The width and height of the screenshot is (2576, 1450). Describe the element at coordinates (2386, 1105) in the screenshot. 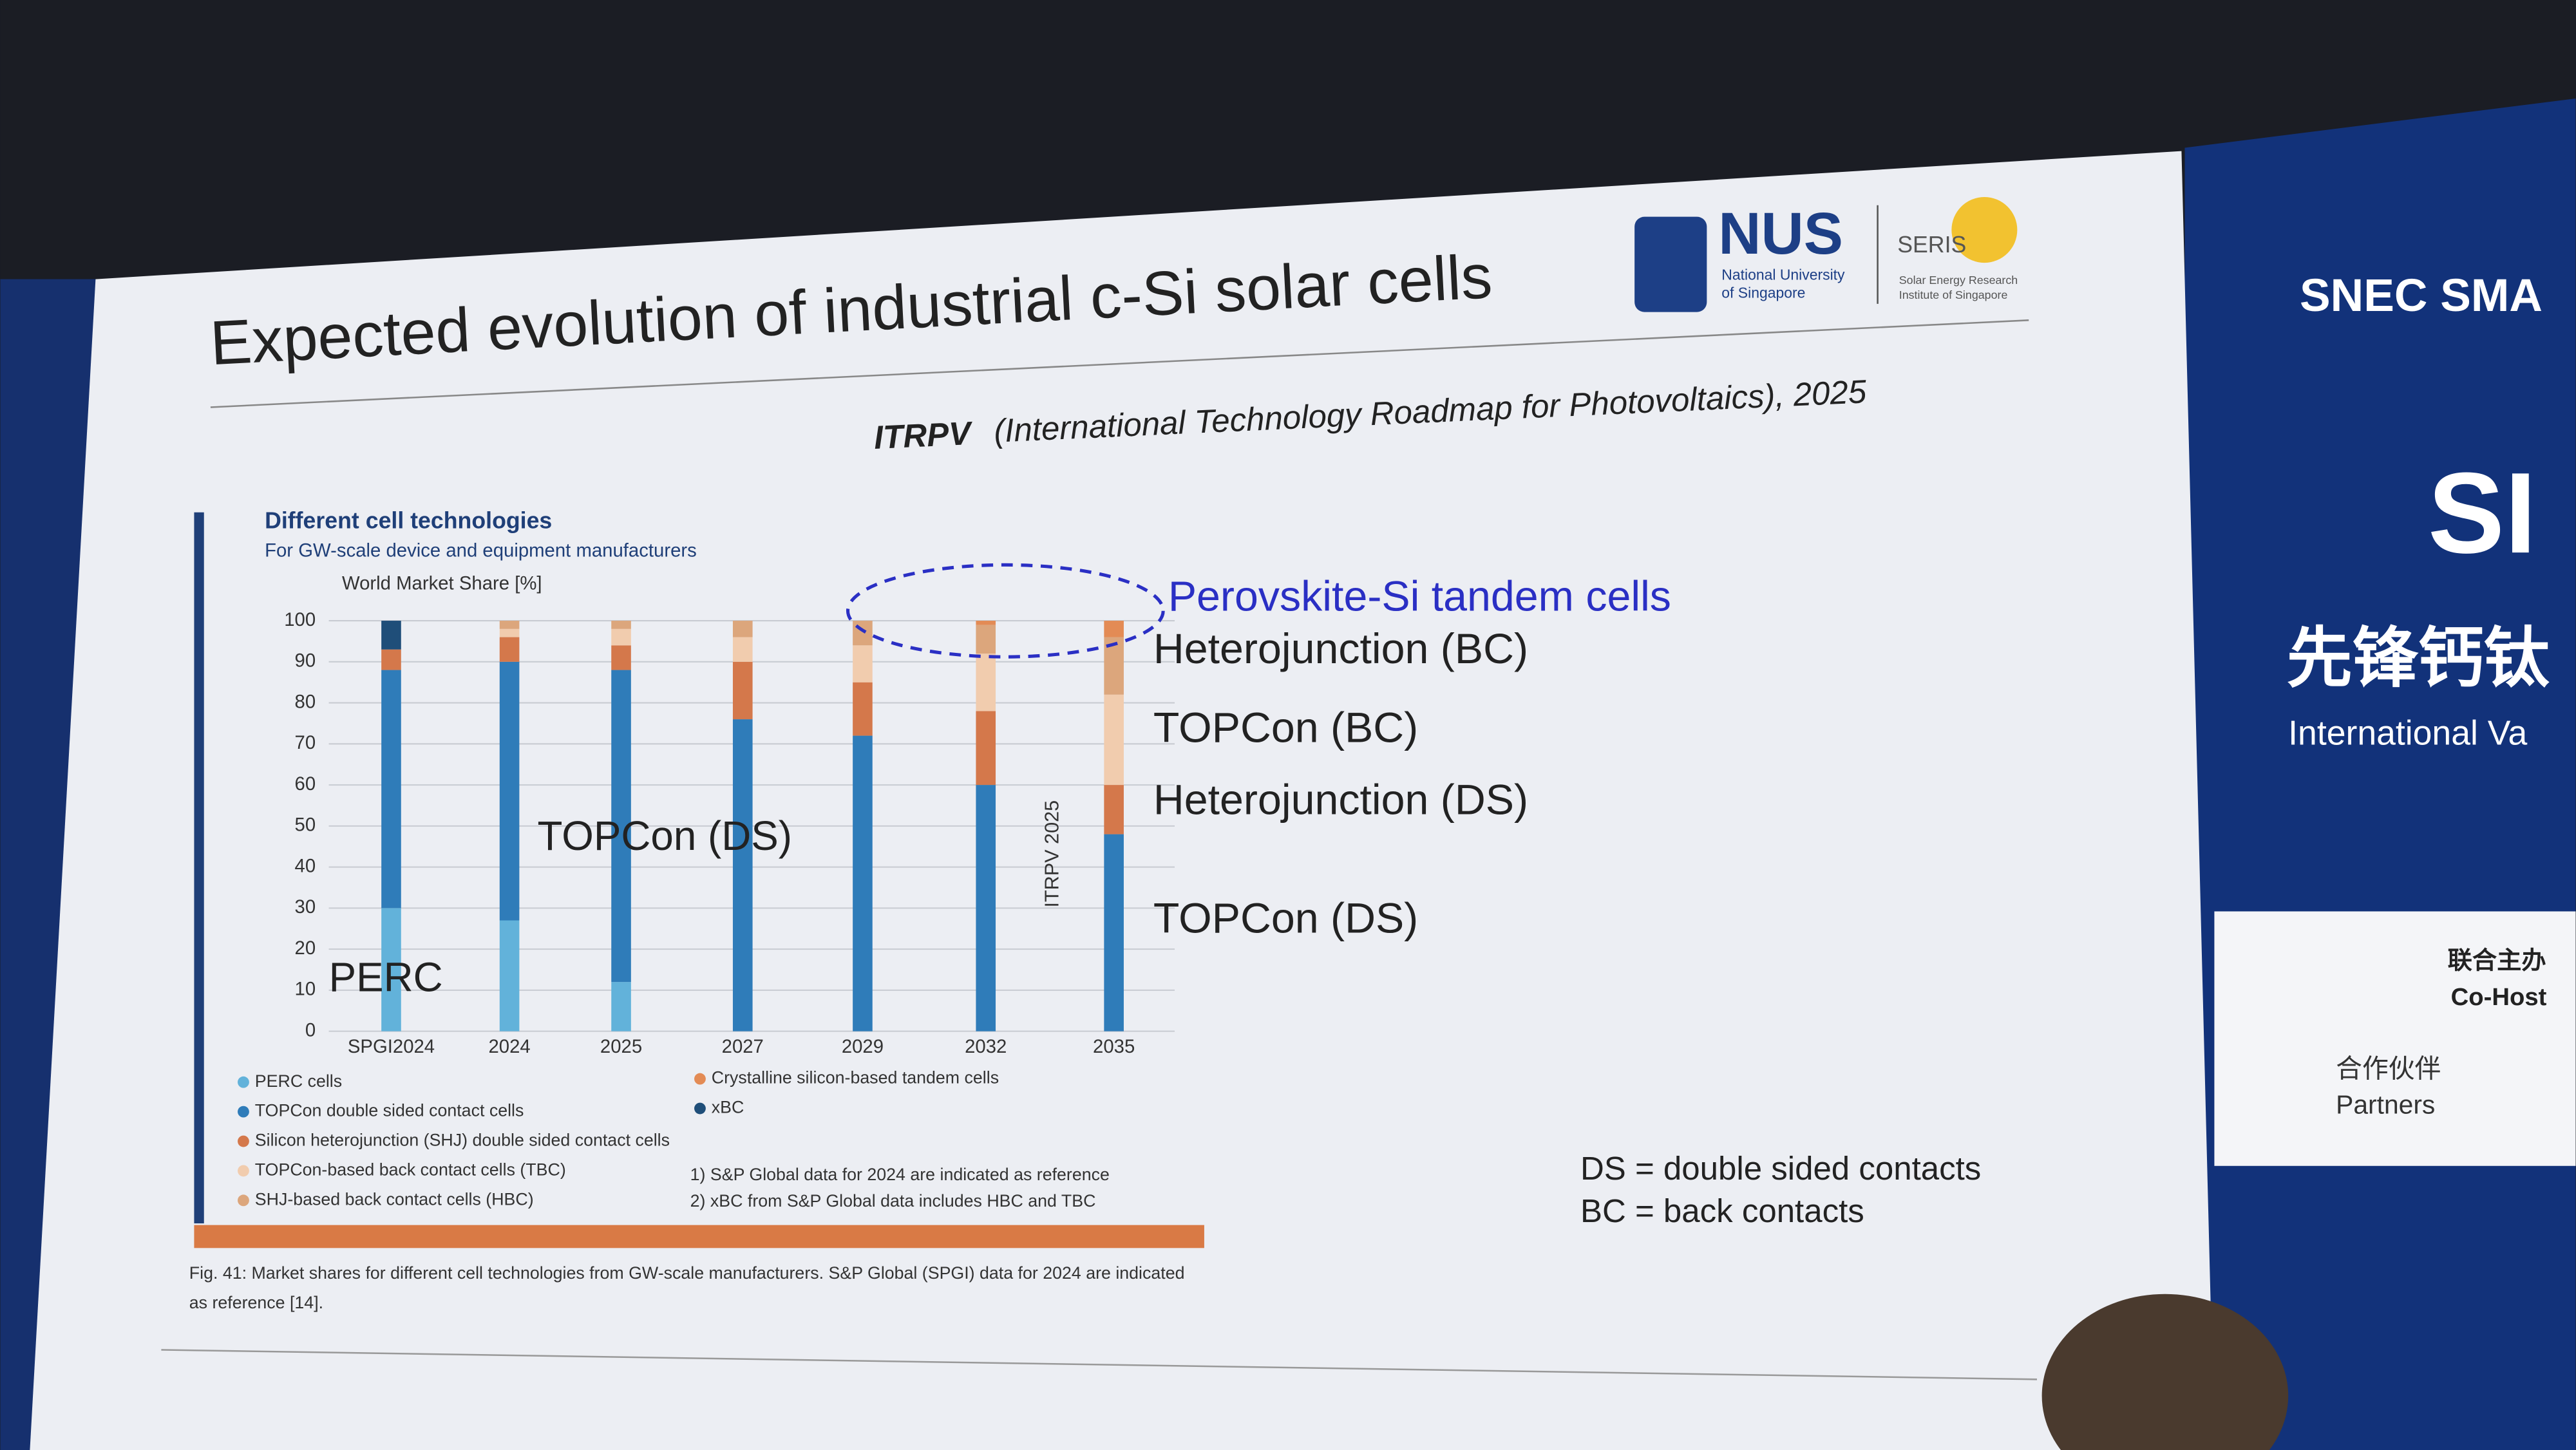

I see `screen-partners-en: Partners` at that location.